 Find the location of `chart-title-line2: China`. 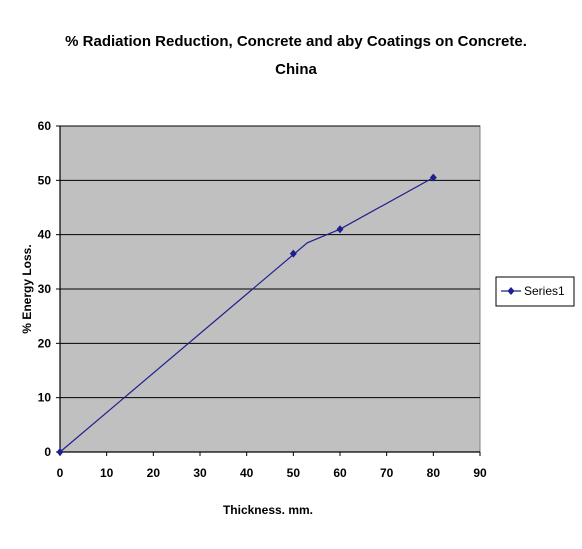

chart-title-line2: China is located at coordinates (296, 69).